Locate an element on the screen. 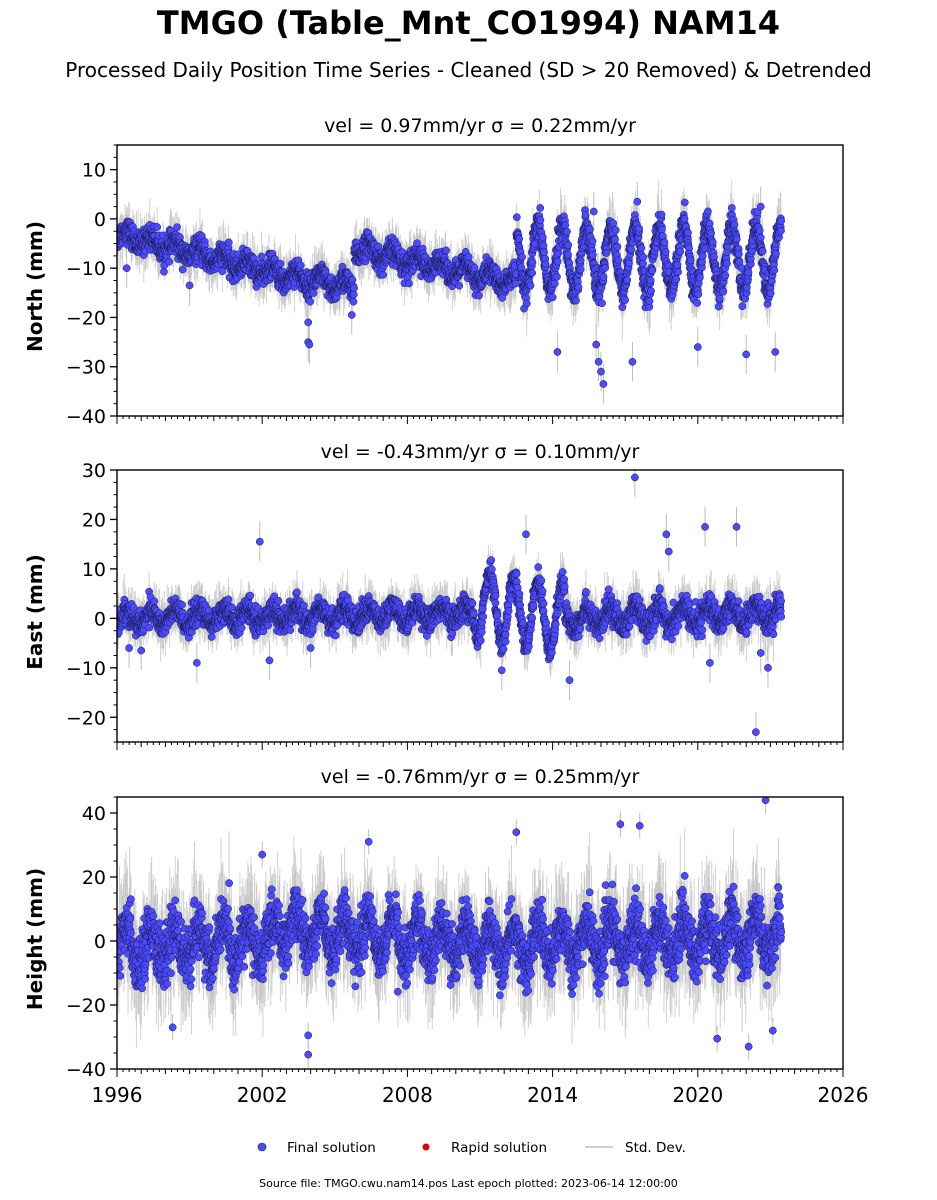  north-y-axis-label: North (mm) is located at coordinates (35, 286).